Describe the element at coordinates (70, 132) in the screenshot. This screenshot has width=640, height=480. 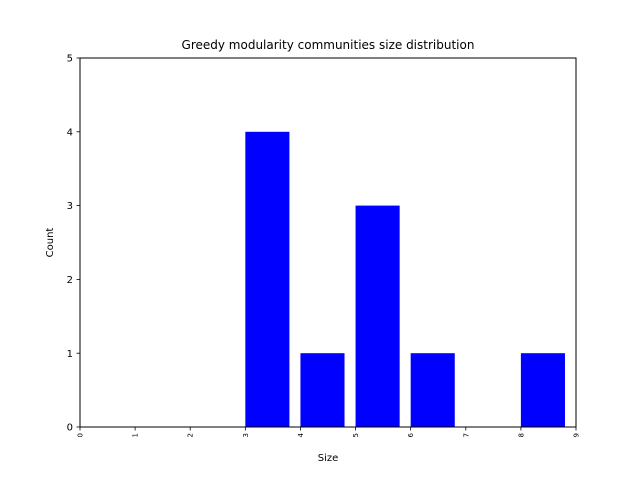
I see `y-tick-label: 4` at that location.